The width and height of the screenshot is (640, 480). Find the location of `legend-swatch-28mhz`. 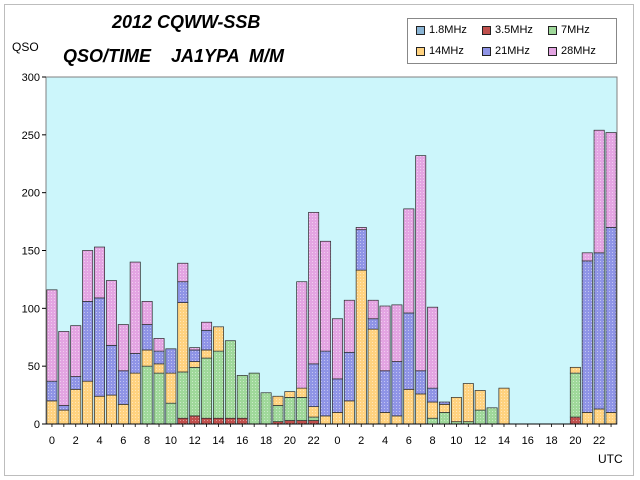

legend-swatch-28mhz is located at coordinates (552, 51).